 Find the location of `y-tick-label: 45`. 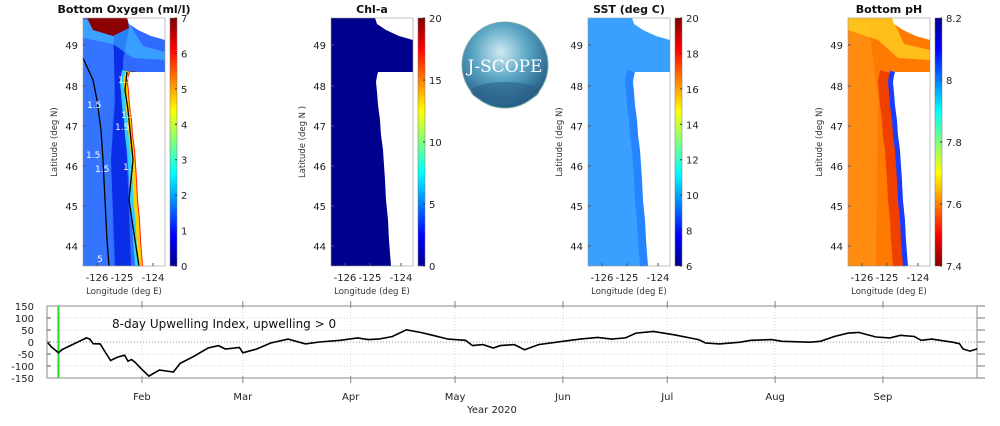

y-tick-label: 45 is located at coordinates (576, 207).